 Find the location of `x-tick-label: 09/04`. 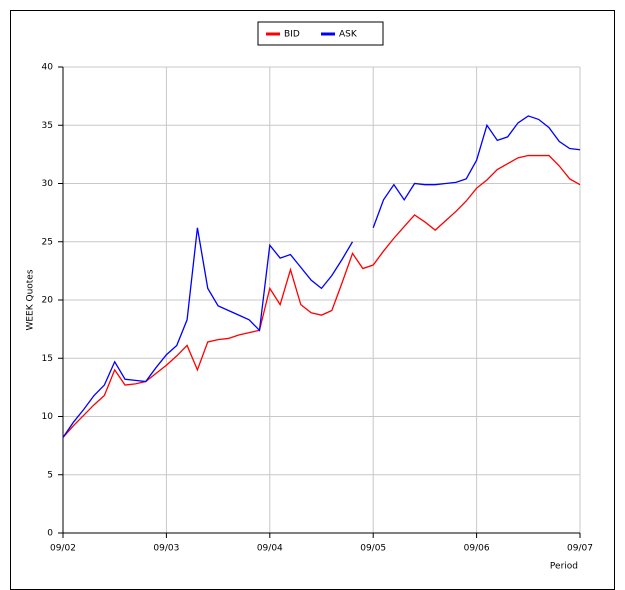

x-tick-label: 09/04 is located at coordinates (270, 549).